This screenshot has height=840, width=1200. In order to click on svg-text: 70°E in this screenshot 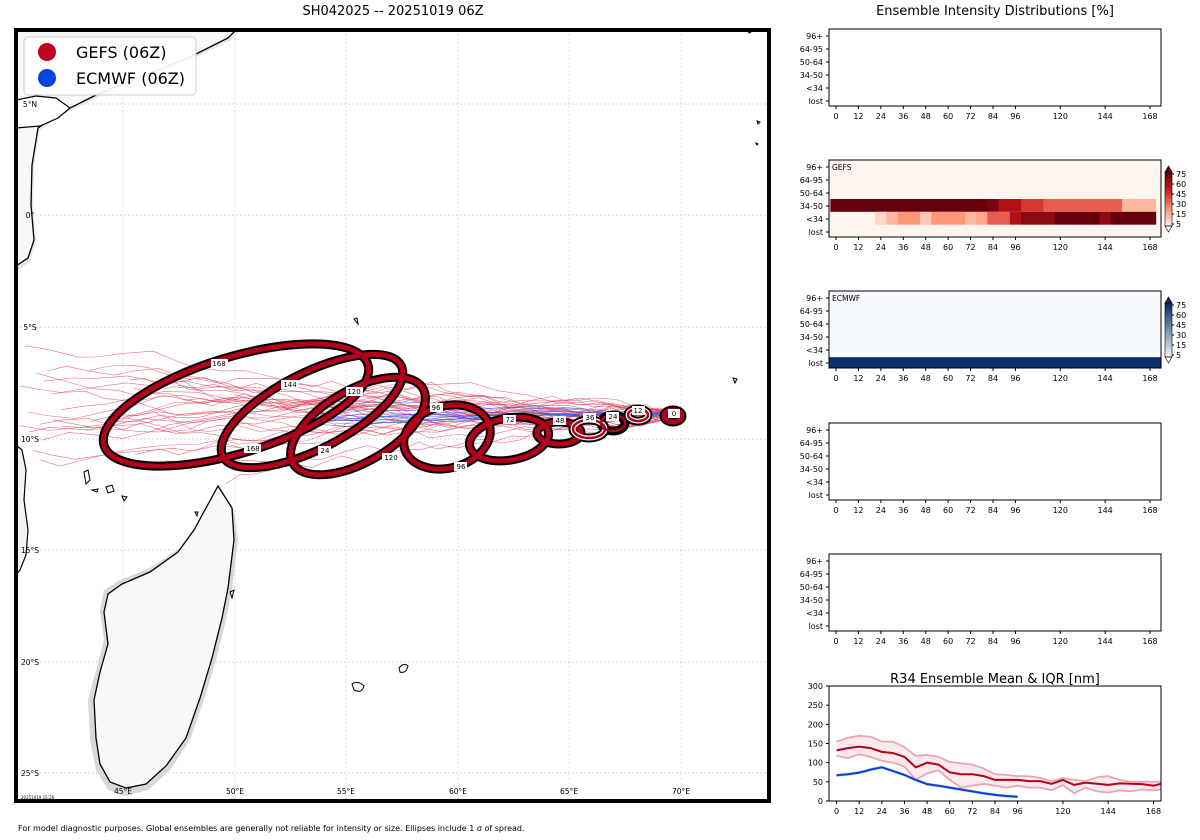, I will do `click(681, 791)`.